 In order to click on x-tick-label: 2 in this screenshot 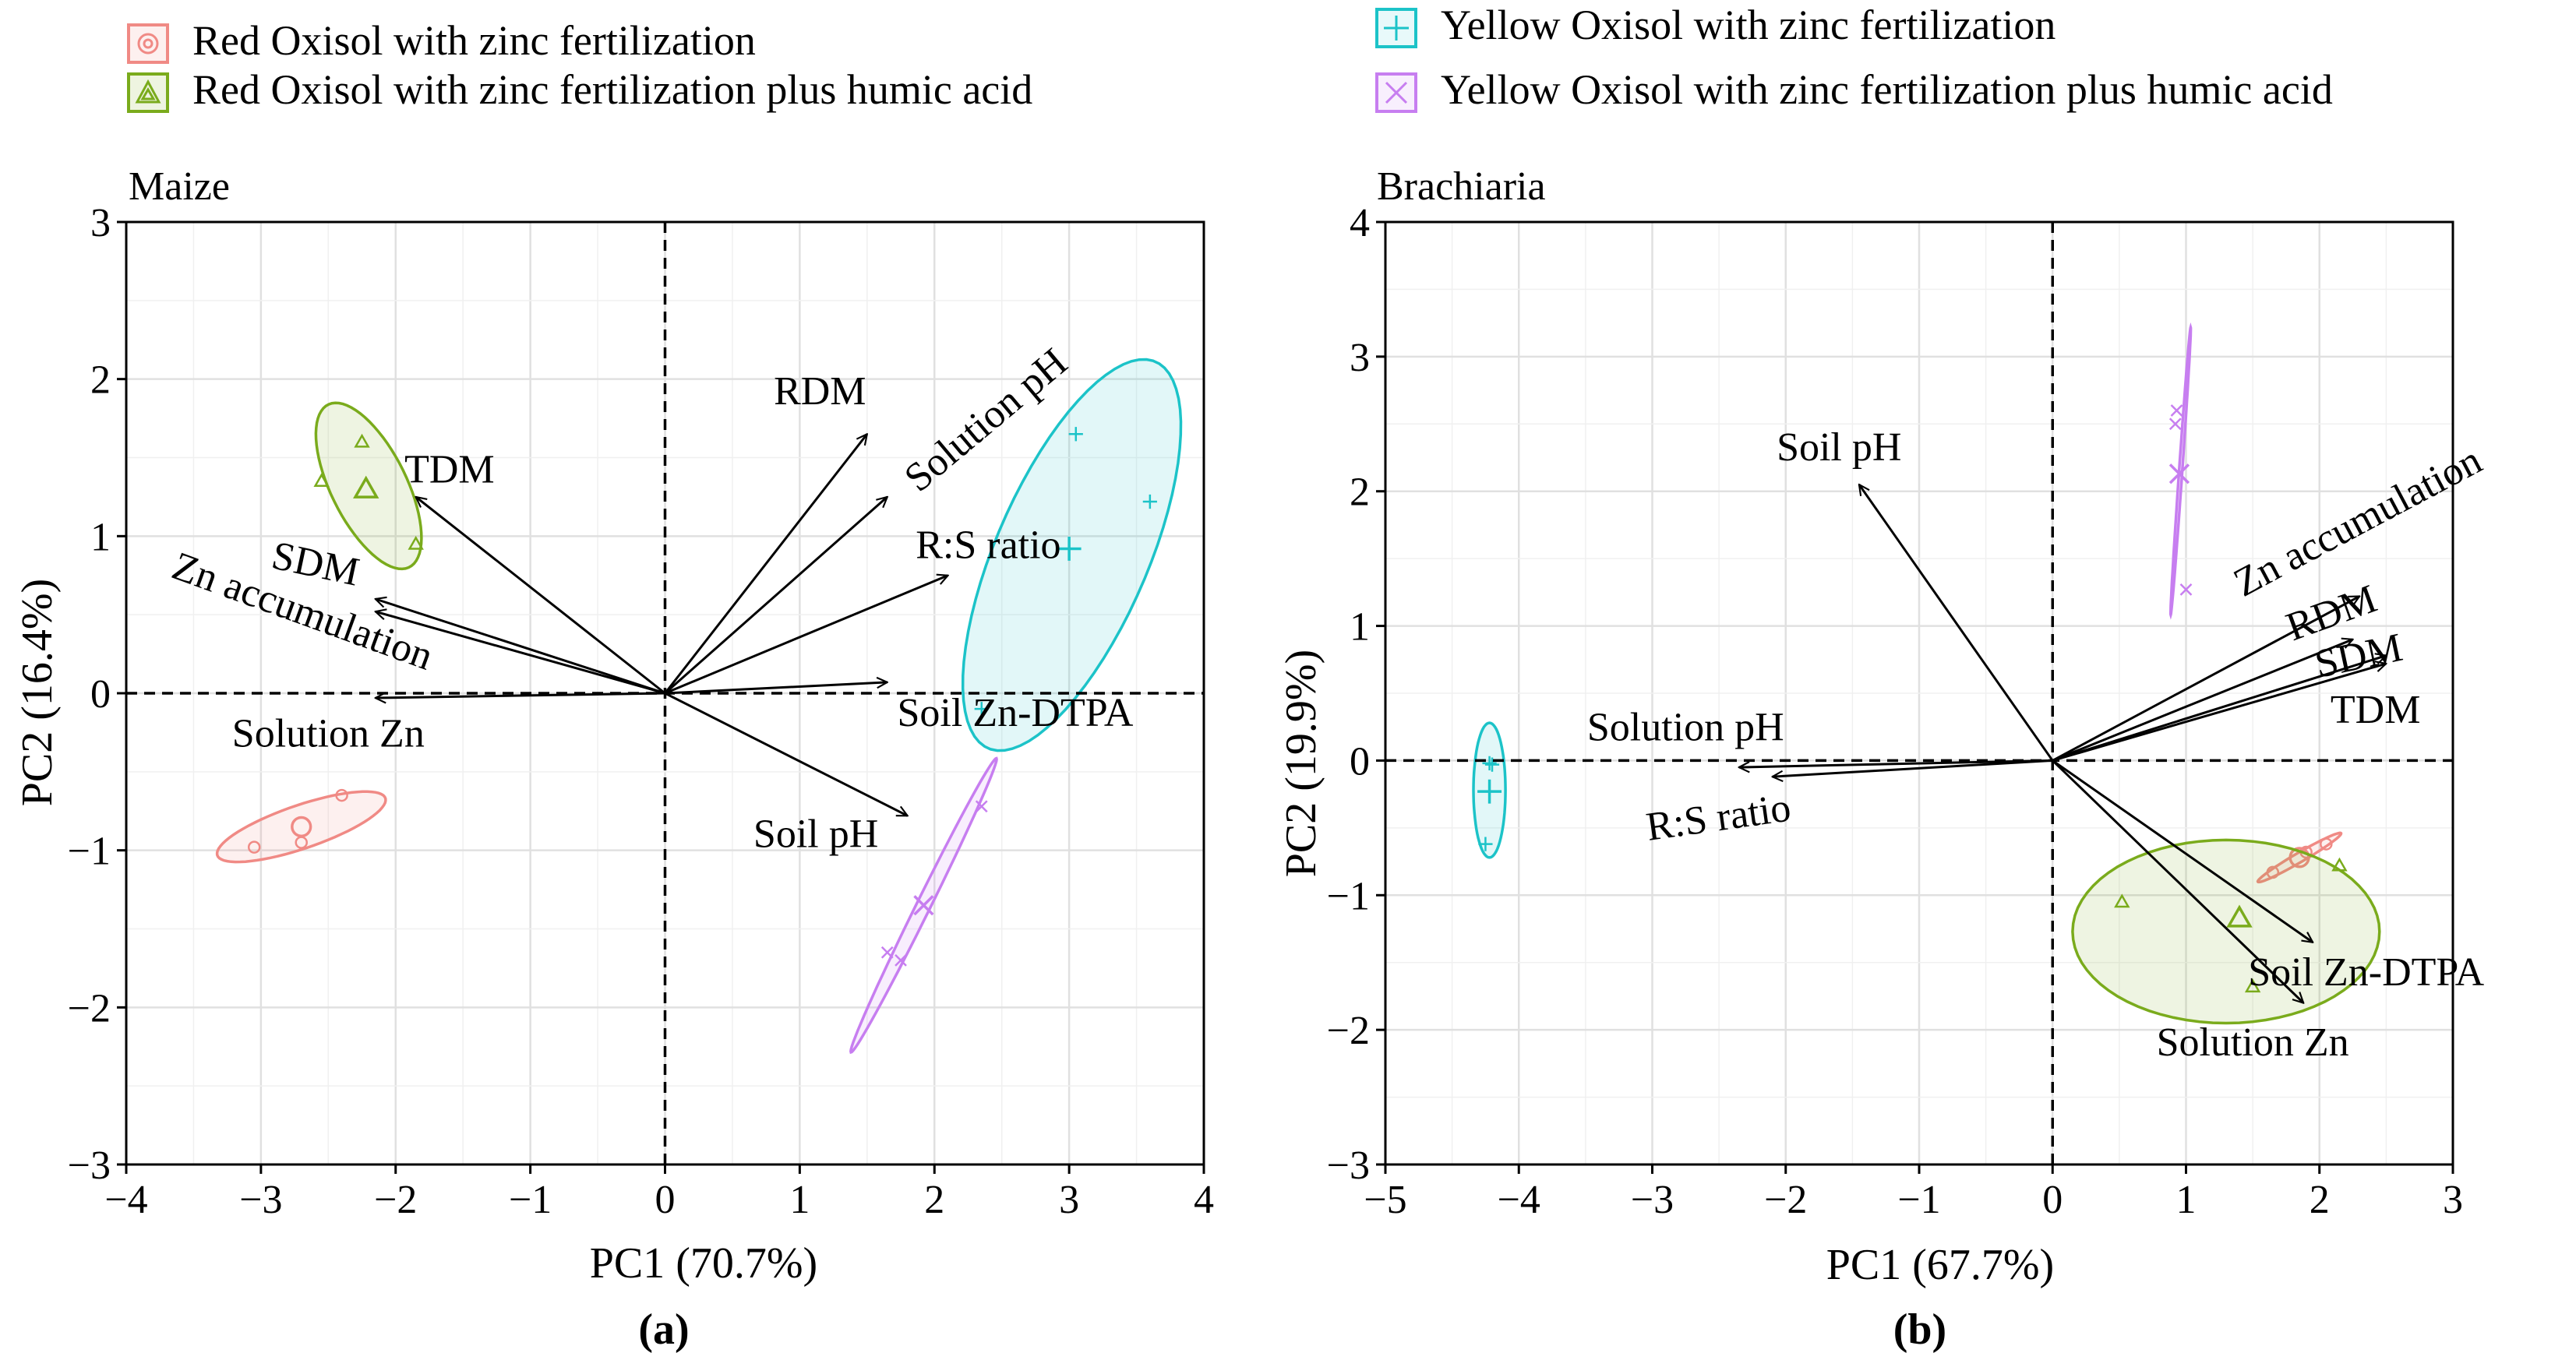, I will do `click(934, 1200)`.